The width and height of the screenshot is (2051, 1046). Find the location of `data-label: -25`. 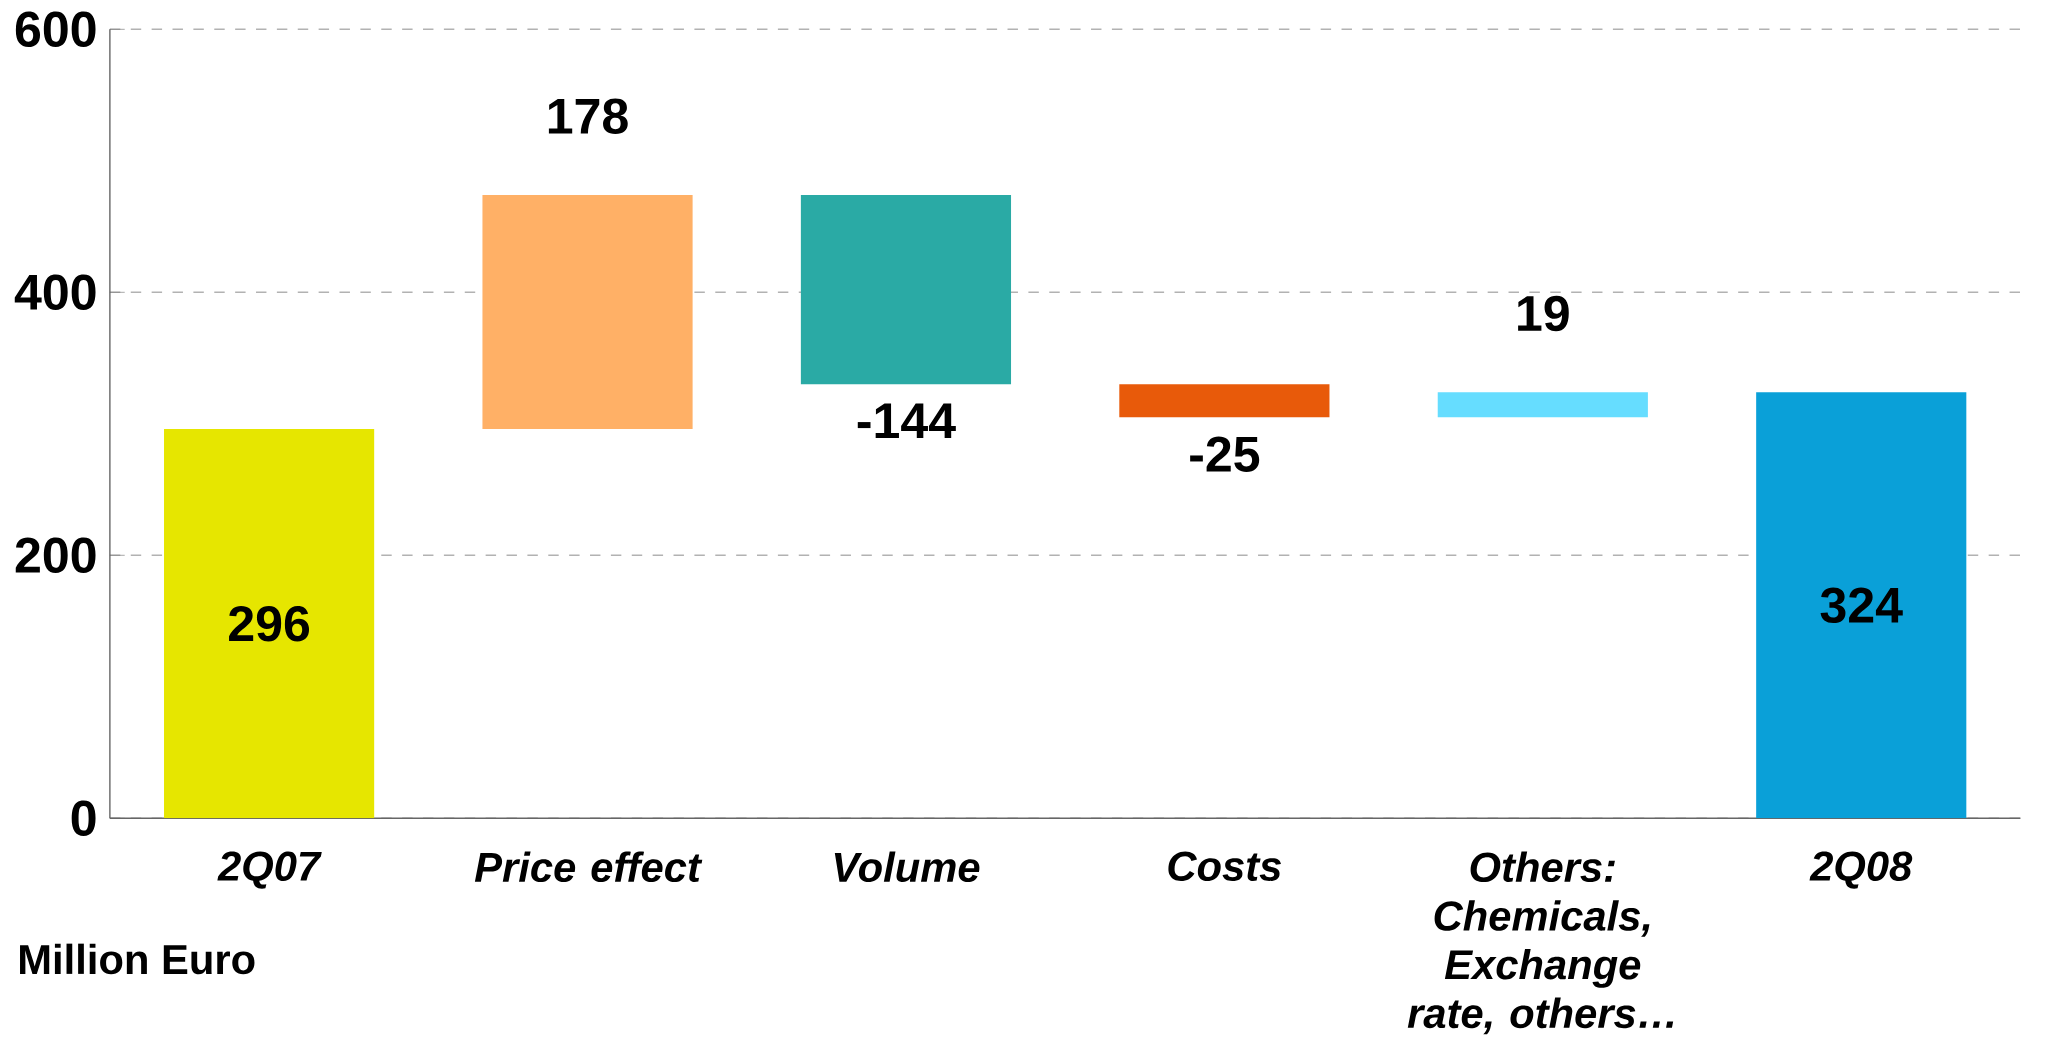

data-label: -25 is located at coordinates (1225, 454).